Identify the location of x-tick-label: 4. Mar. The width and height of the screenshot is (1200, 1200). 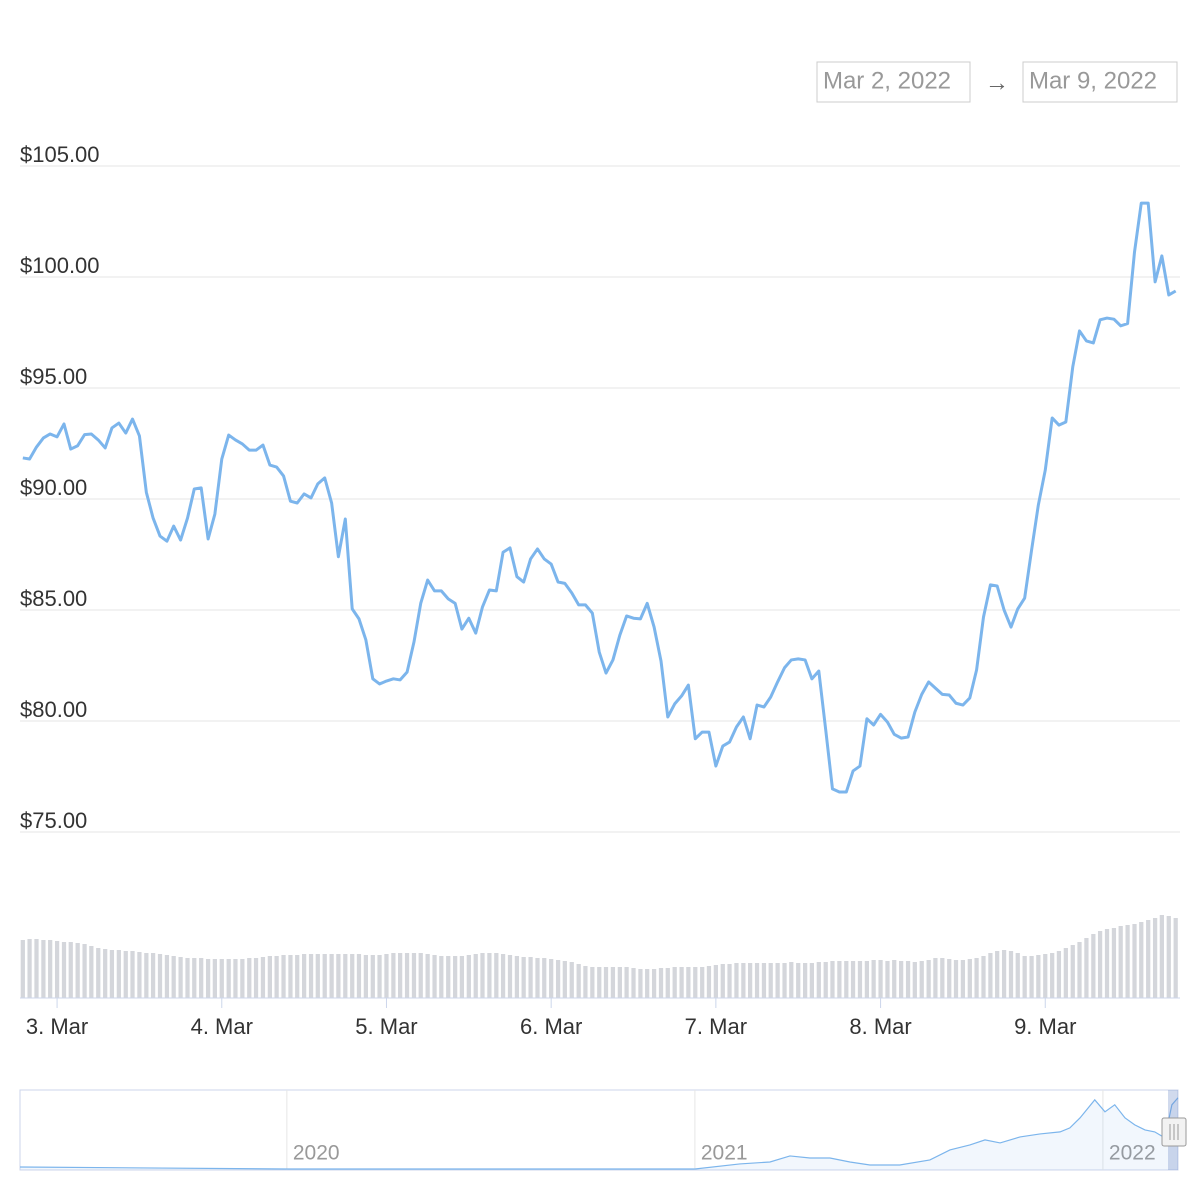
(222, 1026).